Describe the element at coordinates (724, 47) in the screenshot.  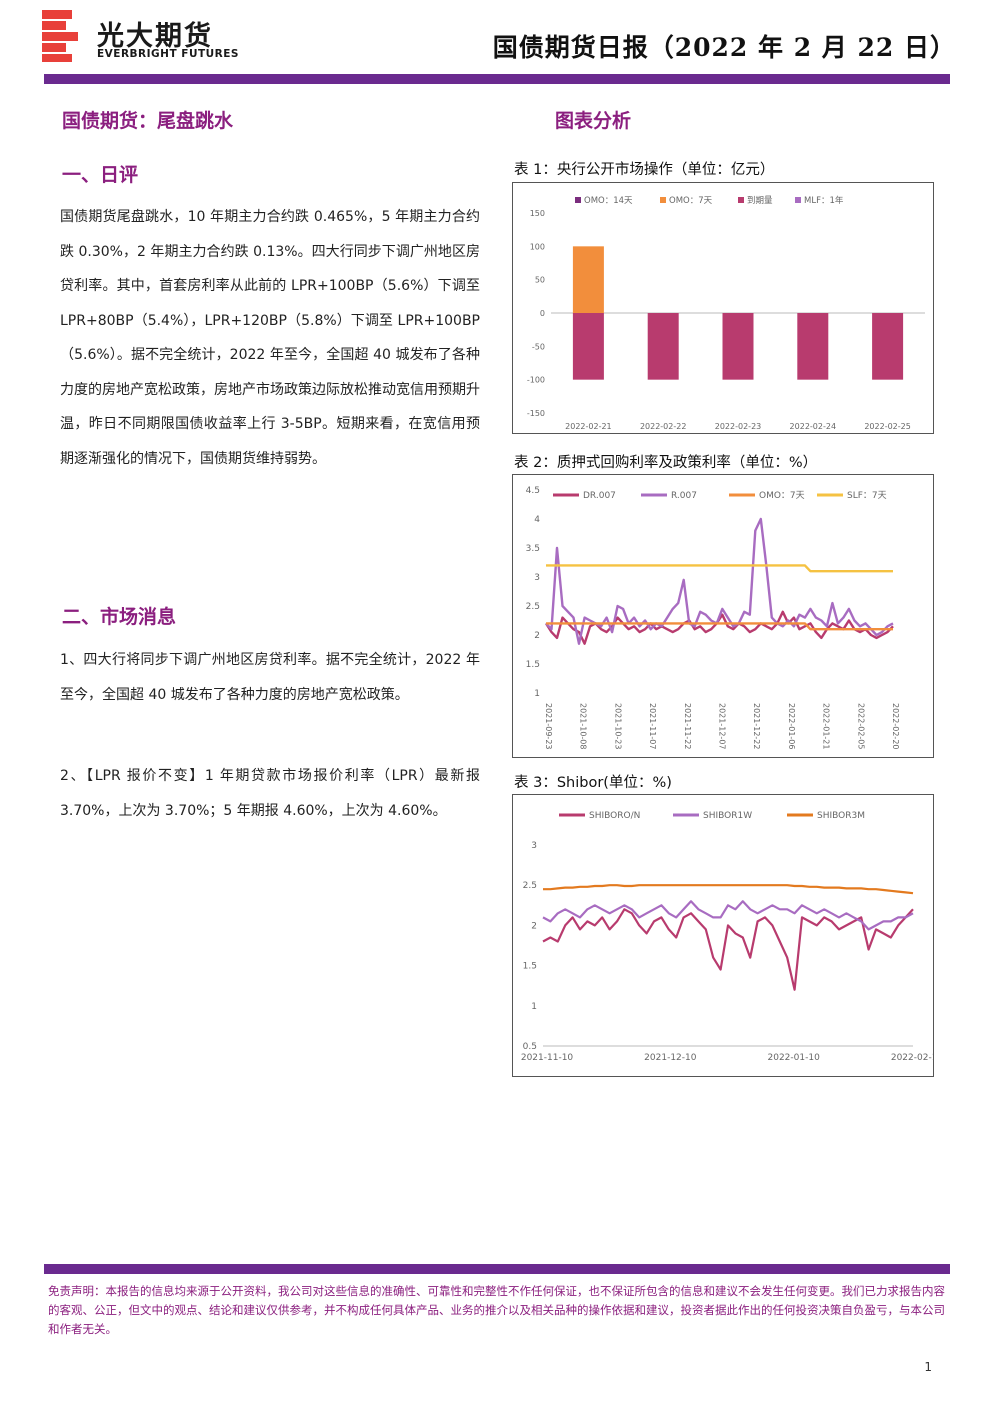
I see `report-title: 国债期货日报（2022 年 2 月 22 日）` at that location.